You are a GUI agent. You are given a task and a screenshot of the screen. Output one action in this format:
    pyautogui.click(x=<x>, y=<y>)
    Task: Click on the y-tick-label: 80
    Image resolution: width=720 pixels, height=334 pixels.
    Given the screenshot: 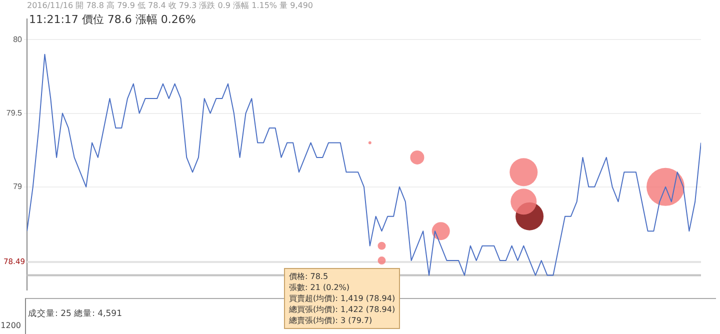 What is the action you would take?
    pyautogui.click(x=18, y=39)
    